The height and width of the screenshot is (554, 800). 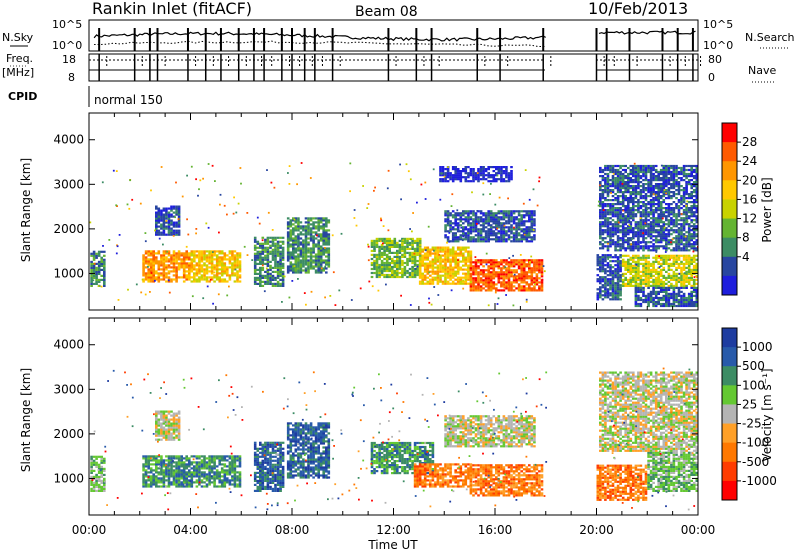 I want to click on power-colorbar-tick: 4, so click(x=746, y=257).